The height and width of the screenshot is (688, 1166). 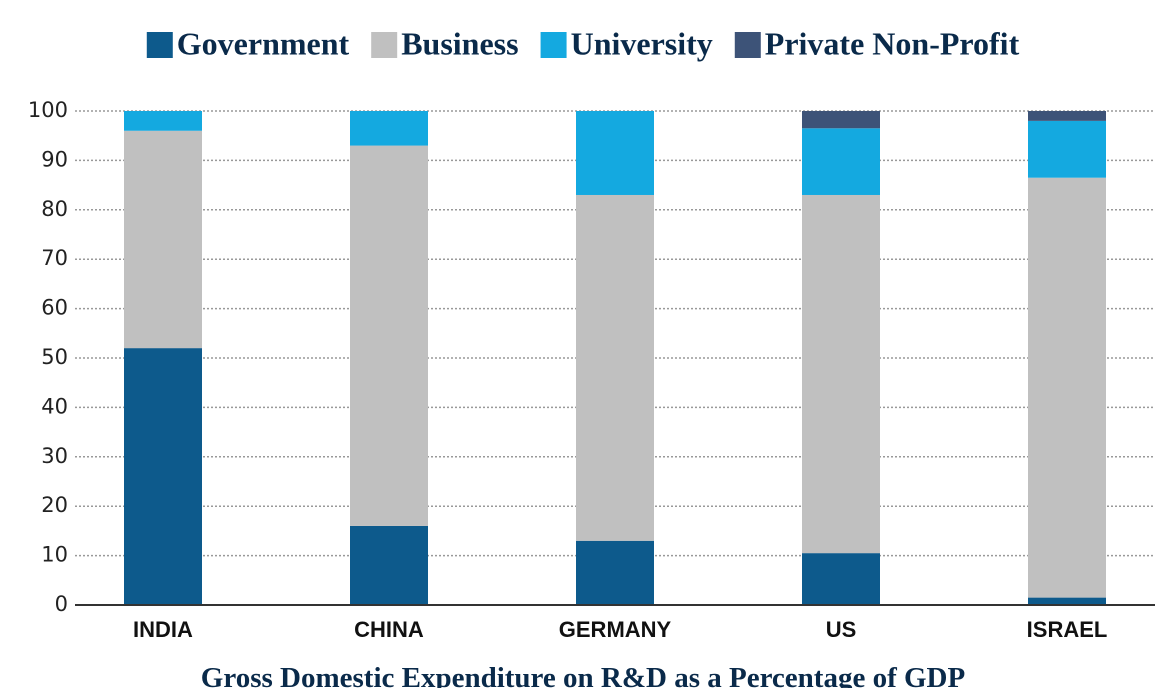 What do you see at coordinates (892, 43) in the screenshot?
I see `legend-label: Private Non-Profit` at bounding box center [892, 43].